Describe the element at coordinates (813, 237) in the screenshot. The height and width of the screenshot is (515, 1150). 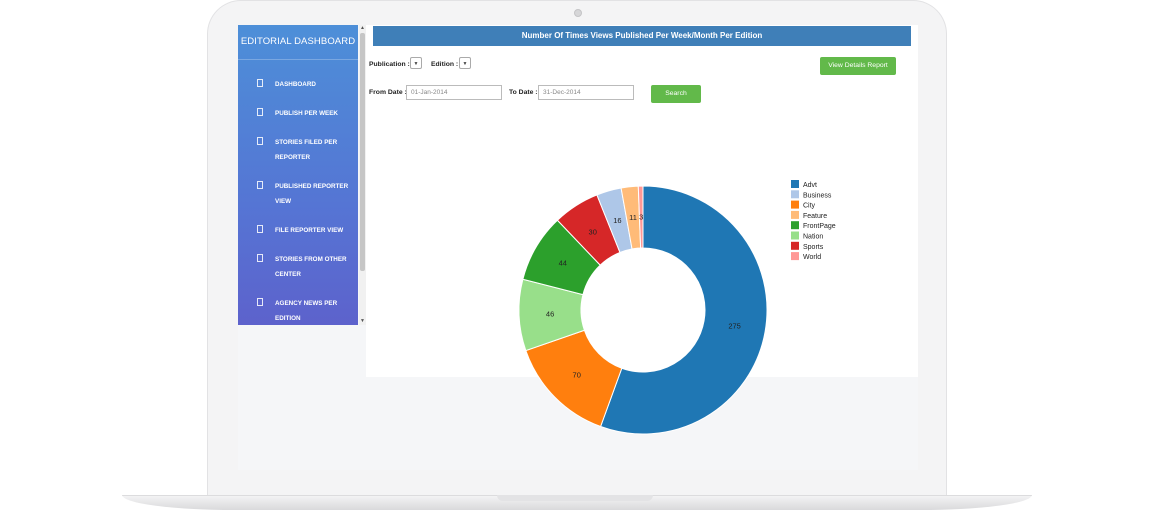
I see `legend-item-nation: Nation` at that location.